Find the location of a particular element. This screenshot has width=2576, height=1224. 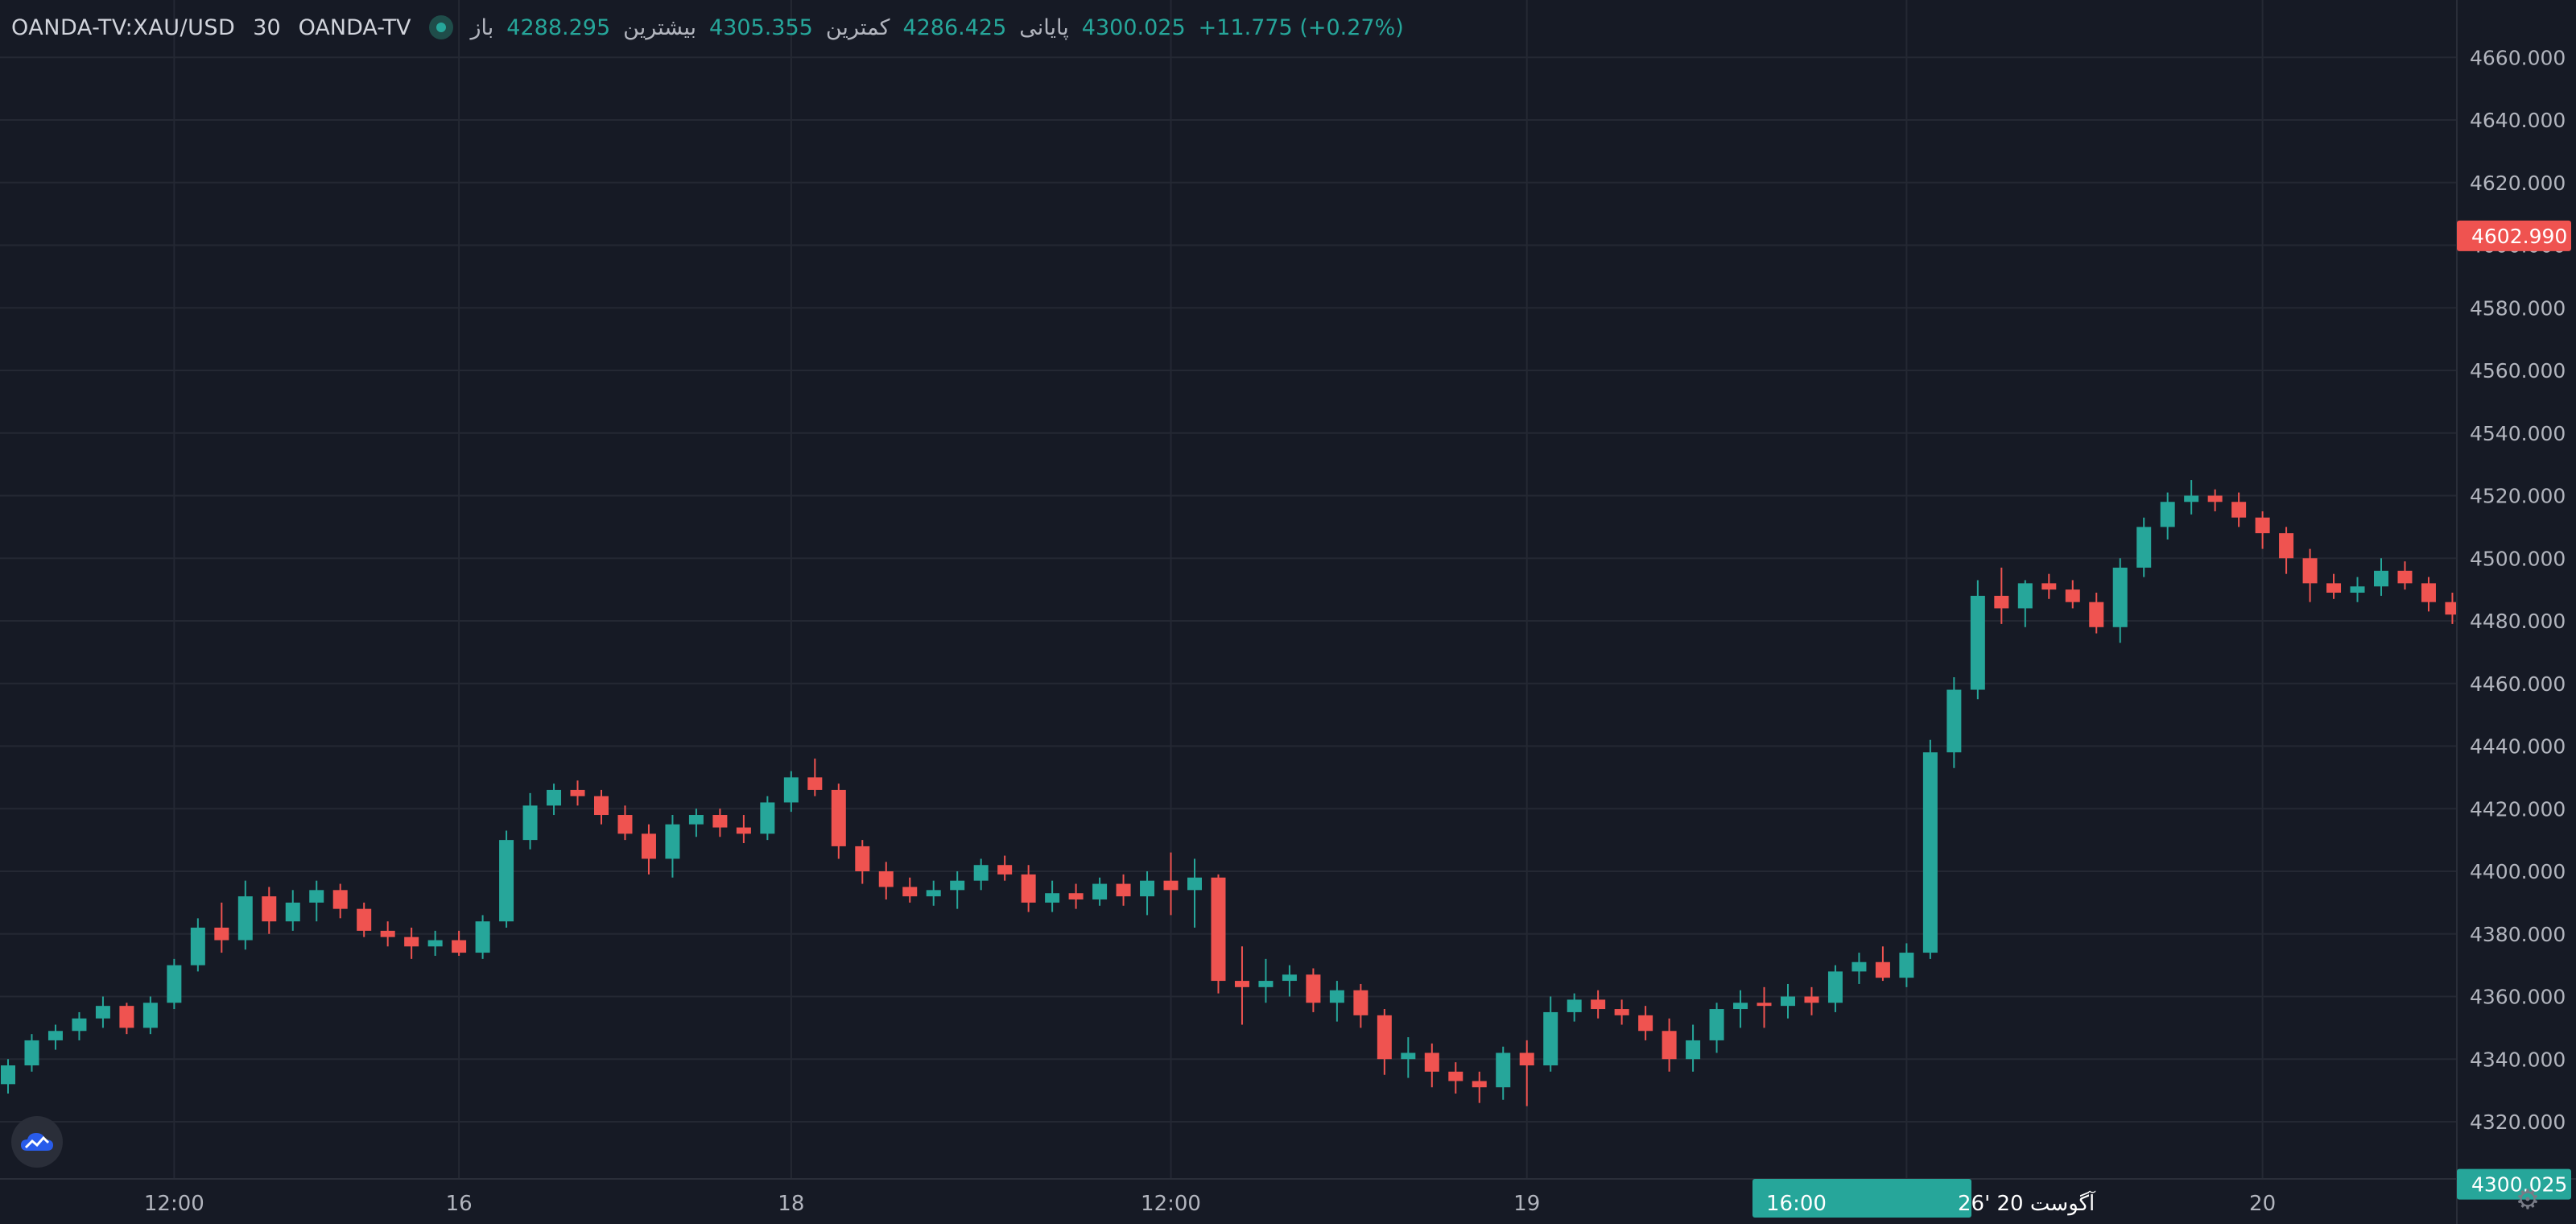

price-tick-label: 4400.000 is located at coordinates (2518, 871).